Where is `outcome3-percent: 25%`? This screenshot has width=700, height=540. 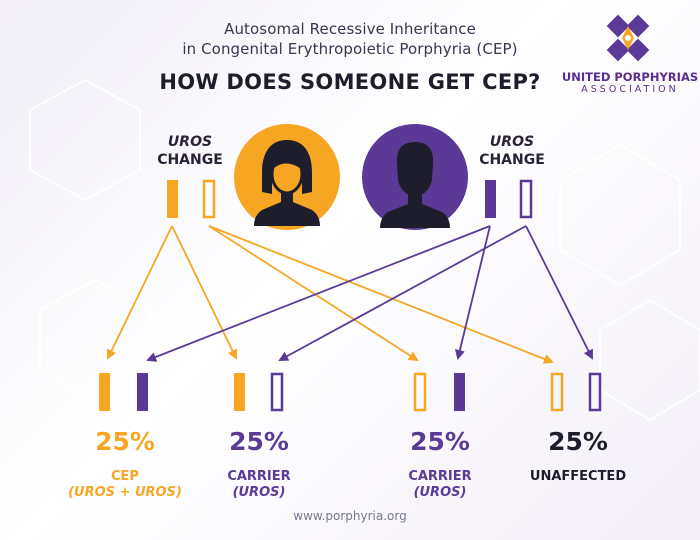
outcome3-percent: 25% is located at coordinates (440, 441).